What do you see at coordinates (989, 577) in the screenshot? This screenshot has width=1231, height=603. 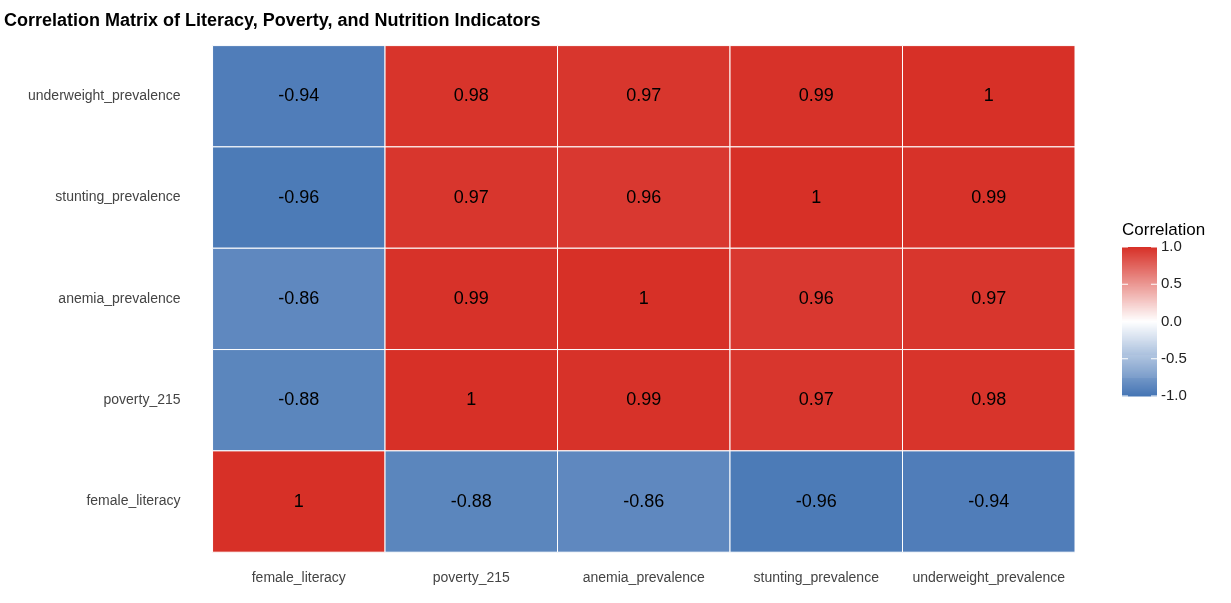 I see `x-tick-label: underweight_prevalence` at bounding box center [989, 577].